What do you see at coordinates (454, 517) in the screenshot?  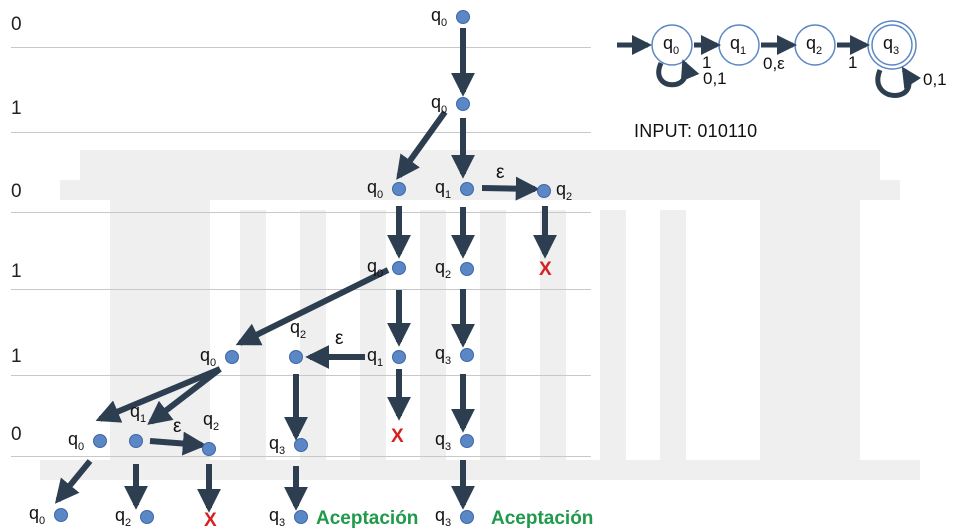 I see `tree-node-n20: q3` at bounding box center [454, 517].